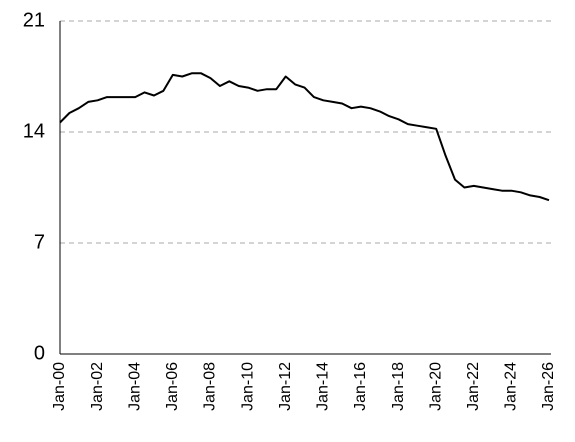 The width and height of the screenshot is (575, 442). Describe the element at coordinates (210, 386) in the screenshot. I see `x-tick-label: Jan-08` at that location.